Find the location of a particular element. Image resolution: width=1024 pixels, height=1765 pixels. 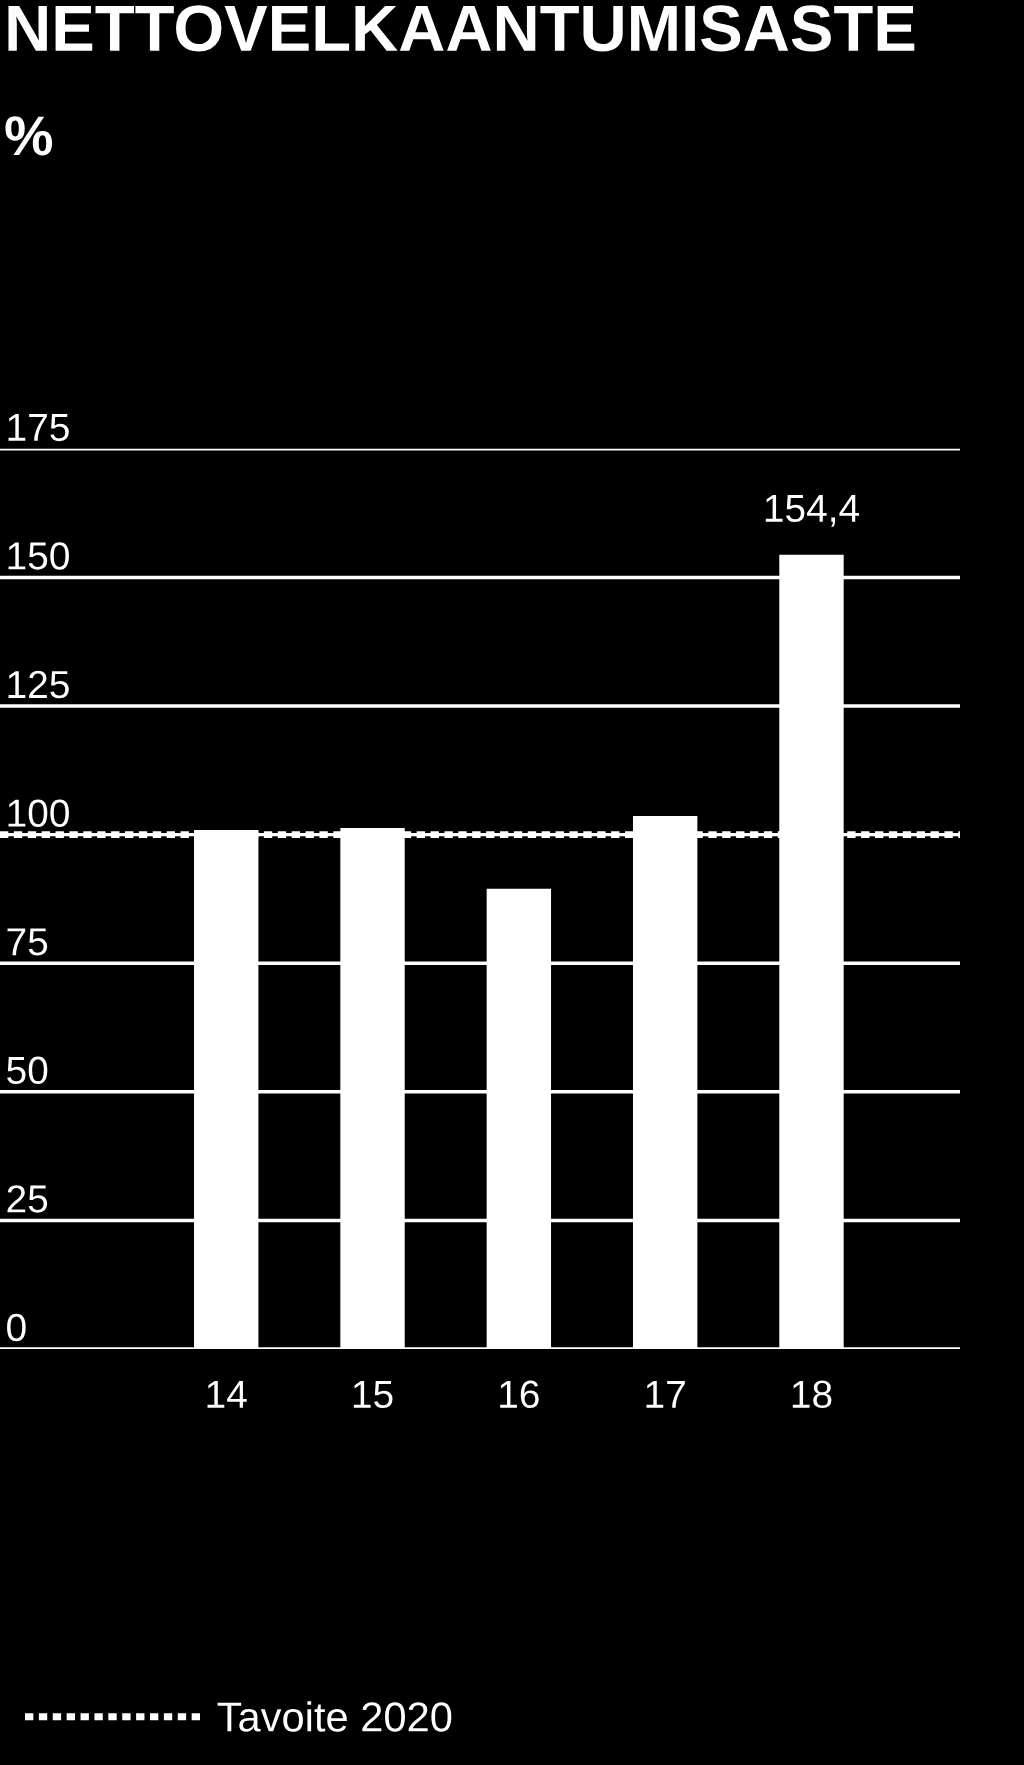

y-tick-label: 125 is located at coordinates (38, 684).